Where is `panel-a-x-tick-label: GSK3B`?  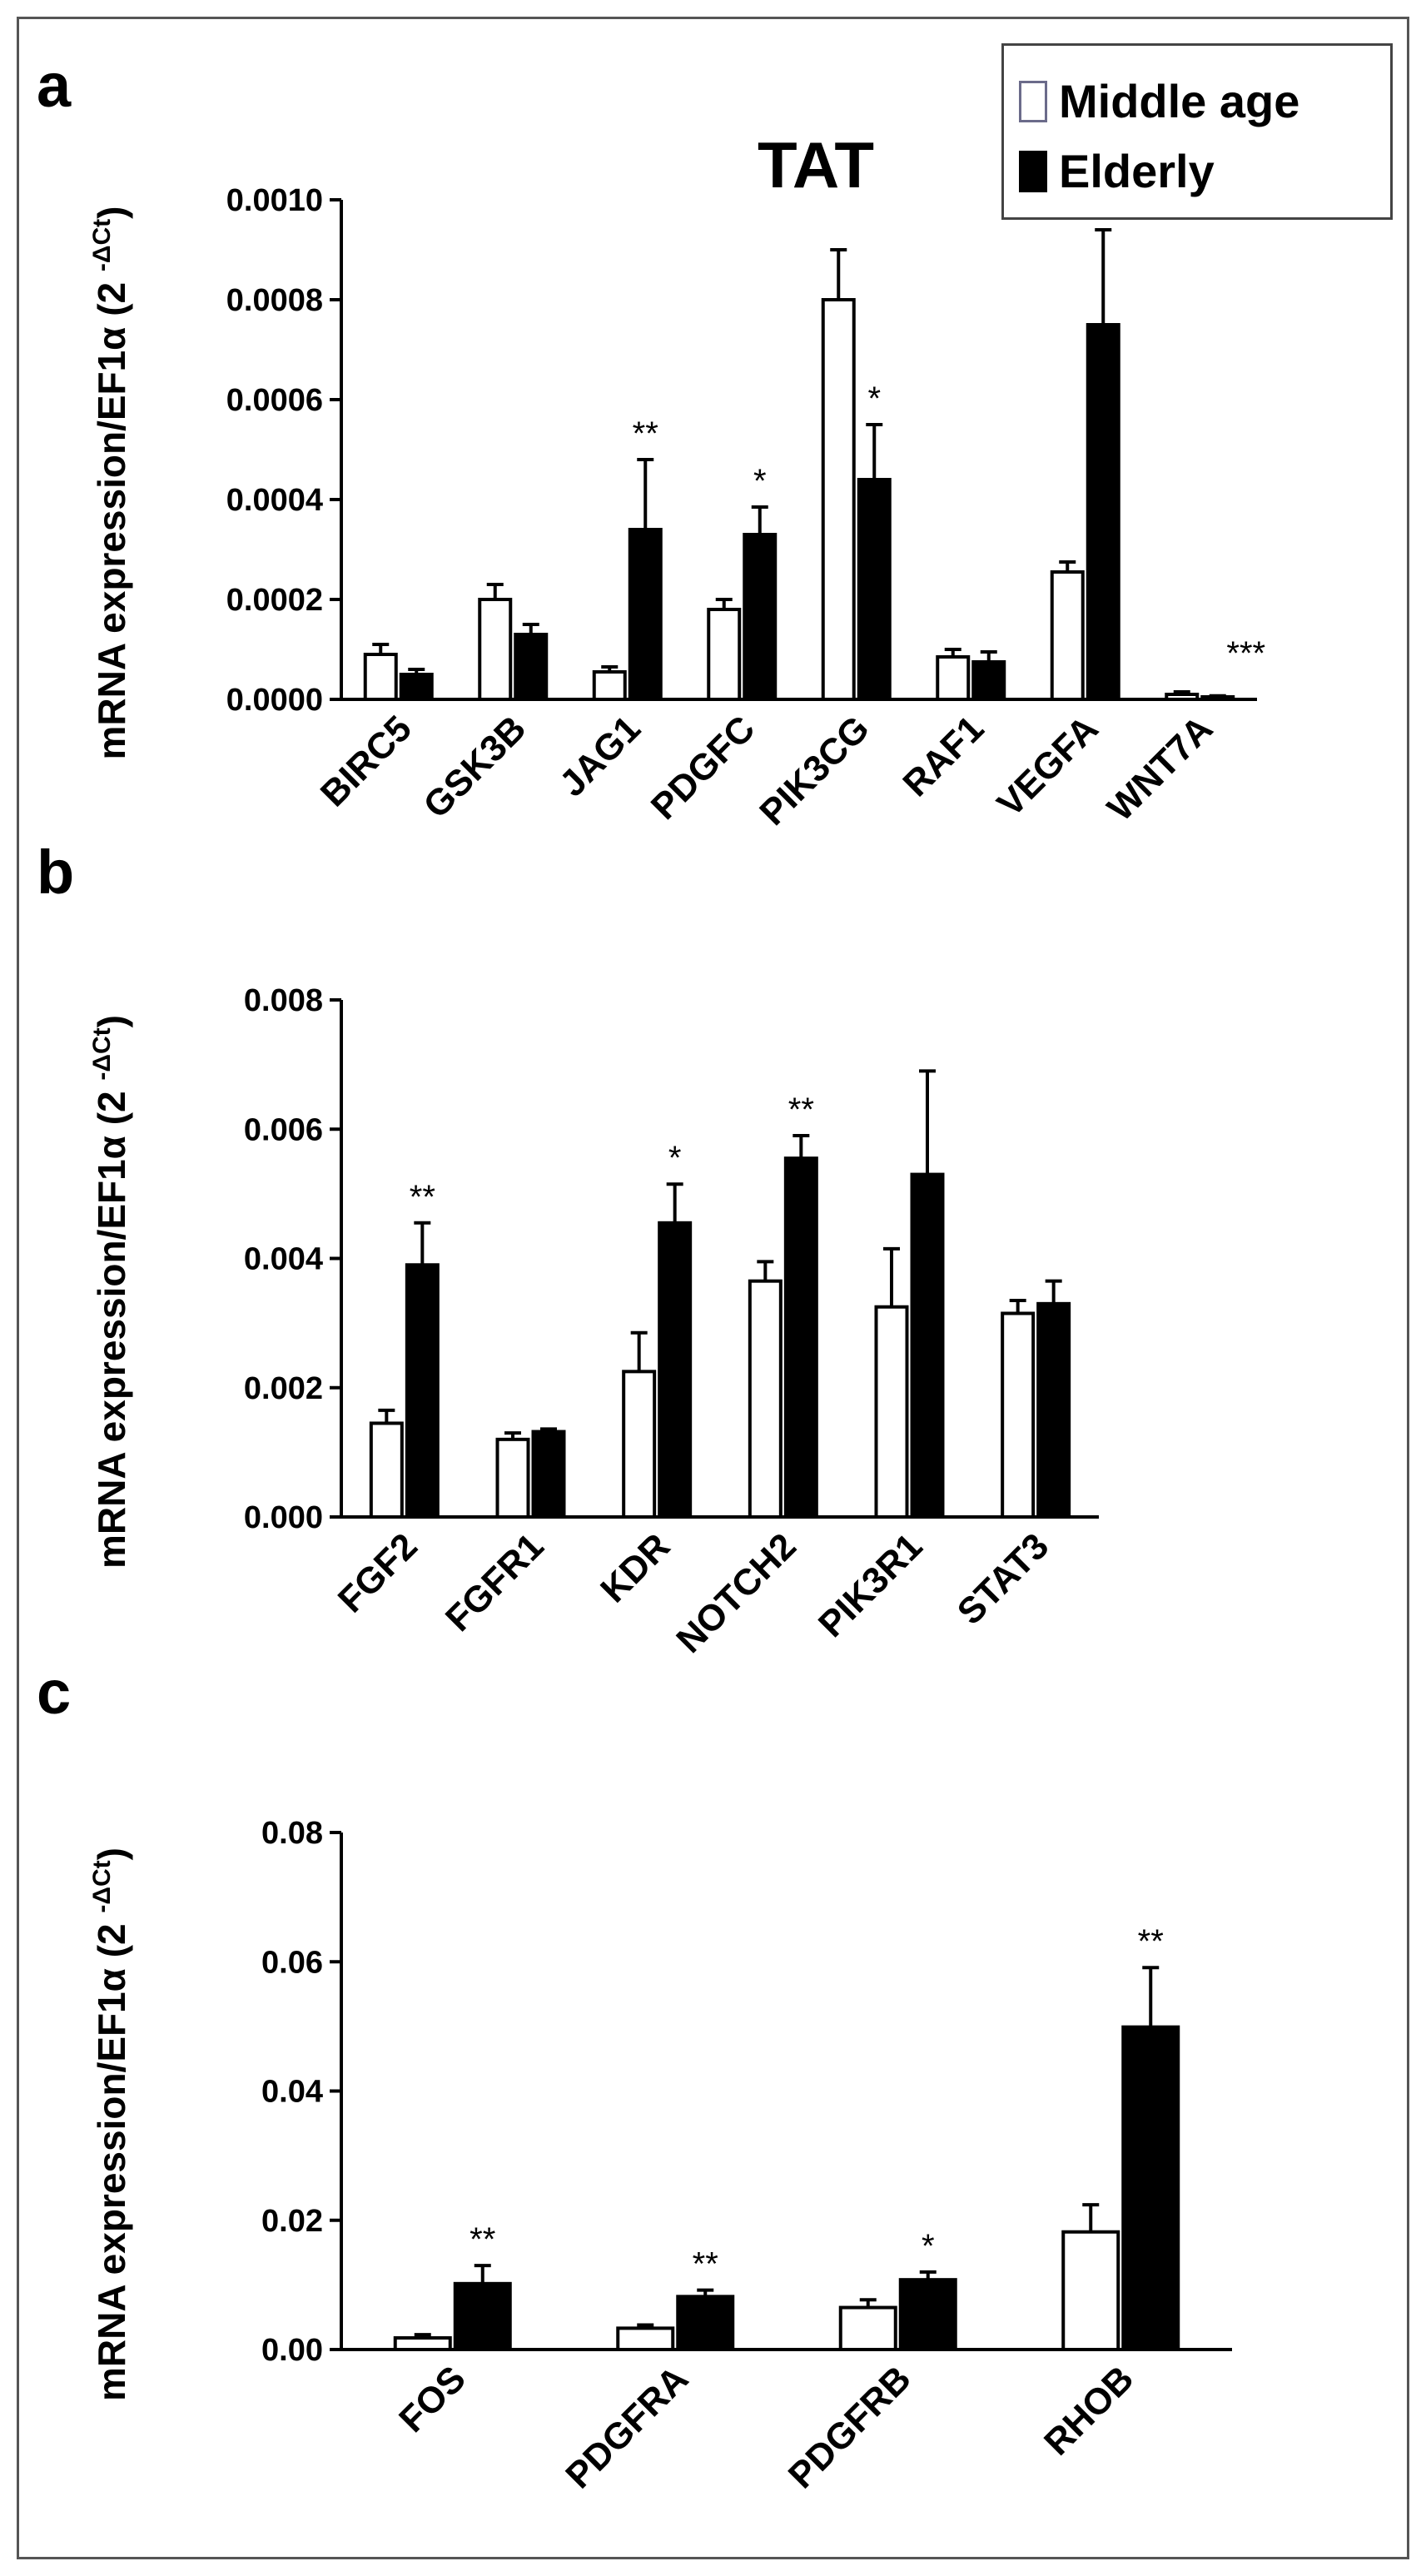
panel-a-x-tick-label: GSK3B is located at coordinates (475, 767).